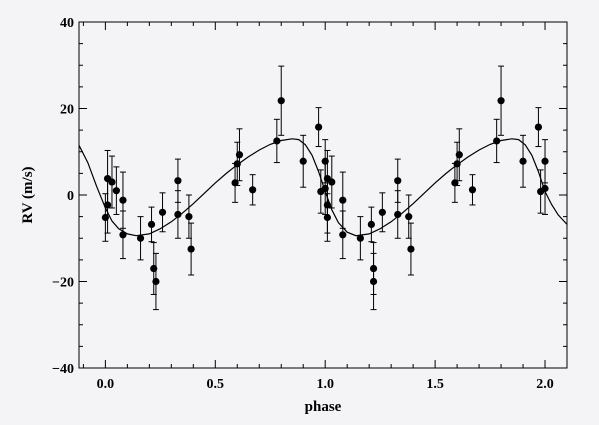 This screenshot has width=599, height=425. What do you see at coordinates (28, 194) in the screenshot?
I see `y-axis-title: RV (m/s)` at bounding box center [28, 194].